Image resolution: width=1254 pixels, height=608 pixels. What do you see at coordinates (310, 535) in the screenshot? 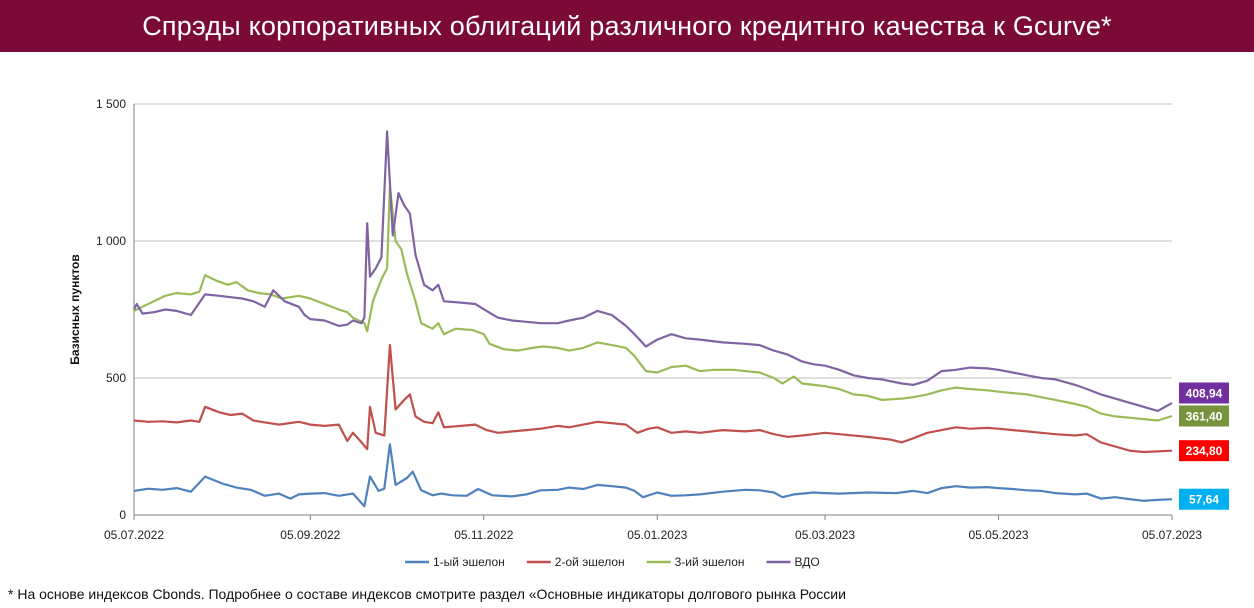
I see `x-tick-label: 05.09.2022` at bounding box center [310, 535].